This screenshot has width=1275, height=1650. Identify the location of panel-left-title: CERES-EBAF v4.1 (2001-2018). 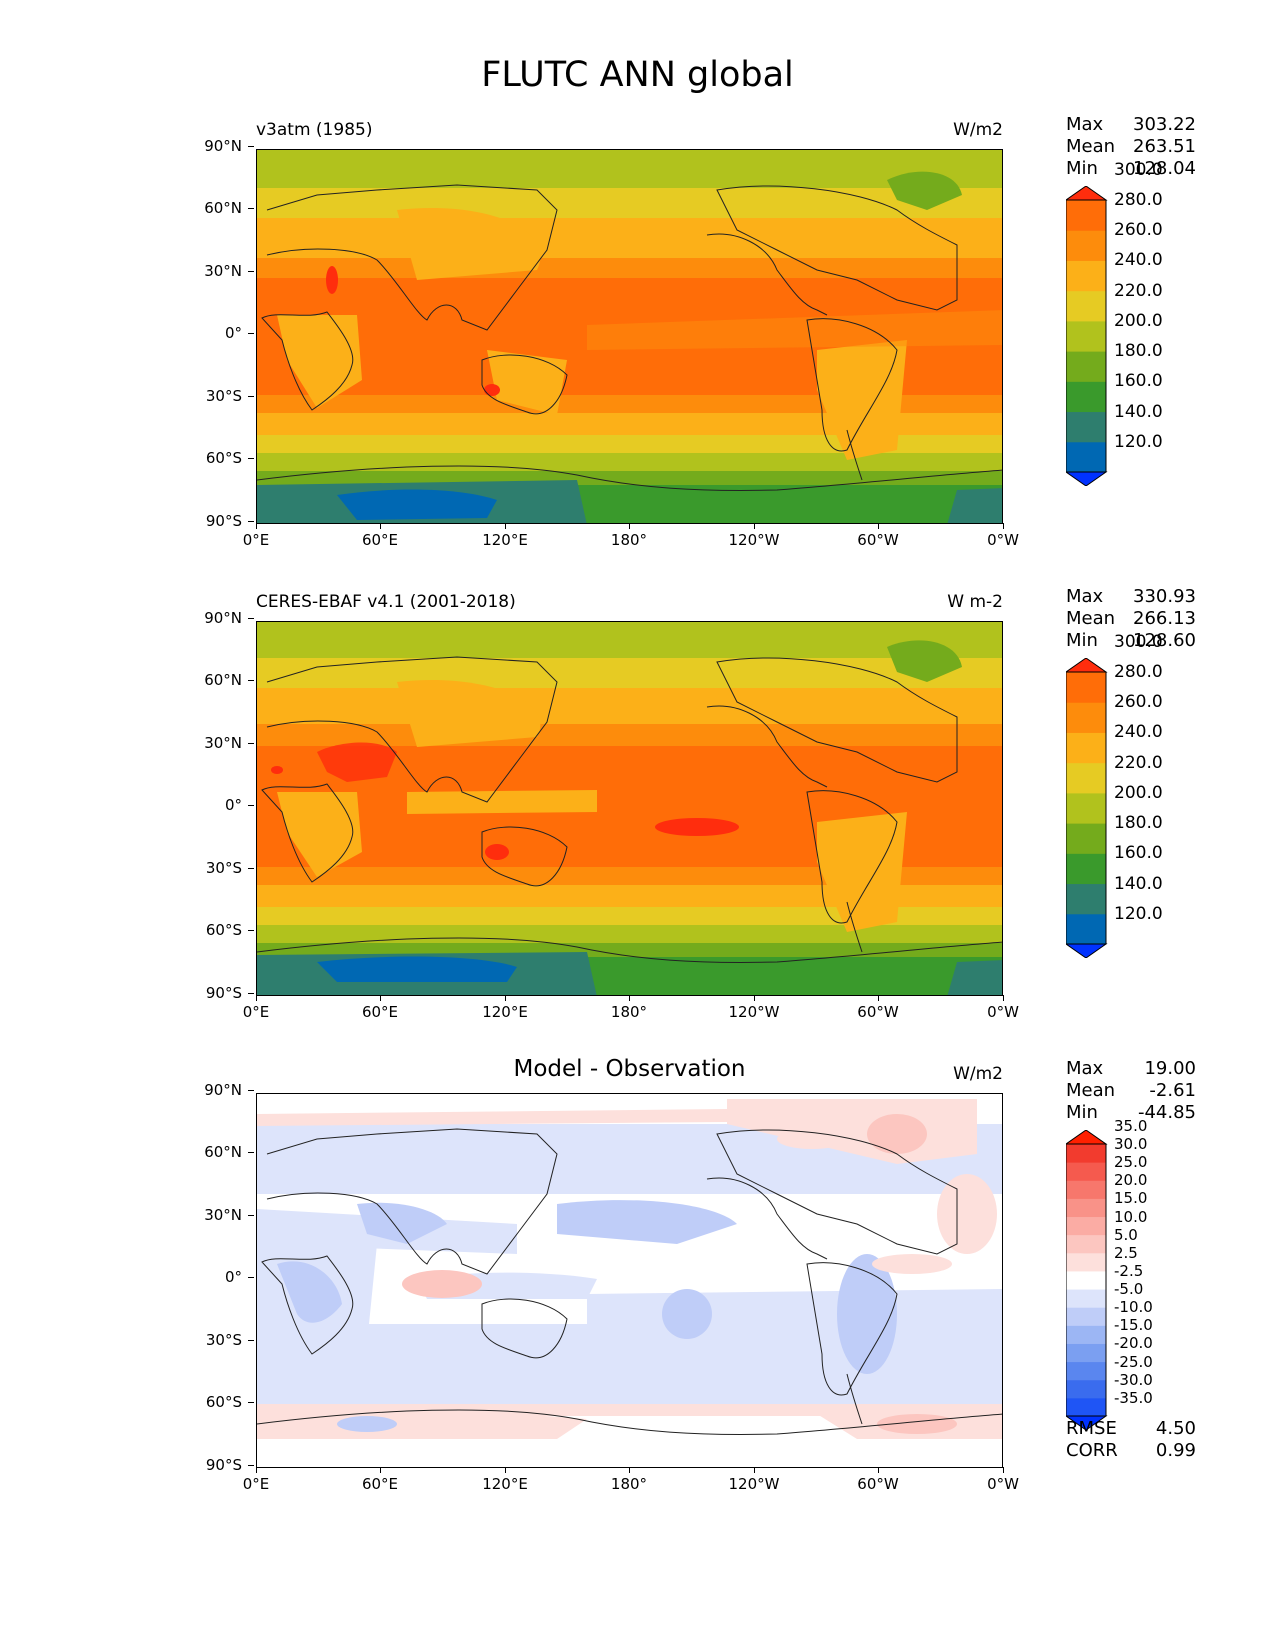
(386, 602).